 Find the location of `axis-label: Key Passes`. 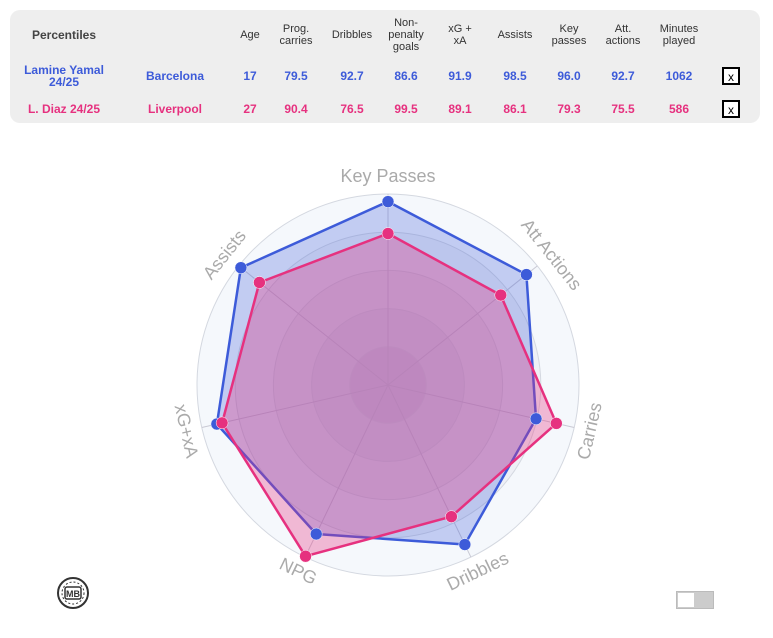

axis-label: Key Passes is located at coordinates (387, 176).